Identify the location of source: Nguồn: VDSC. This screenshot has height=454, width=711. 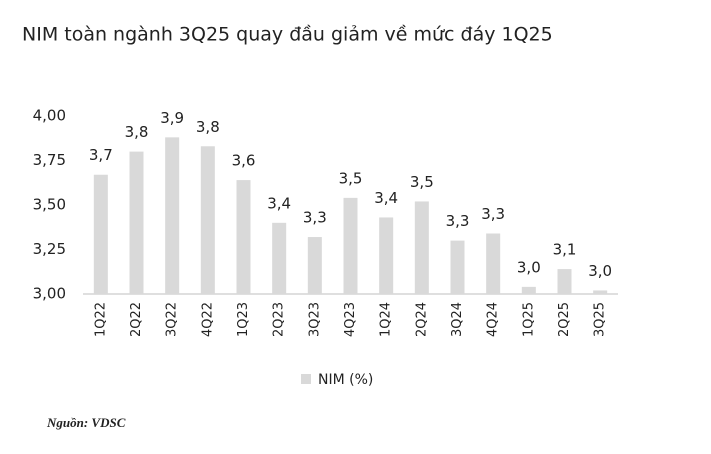
(86, 422).